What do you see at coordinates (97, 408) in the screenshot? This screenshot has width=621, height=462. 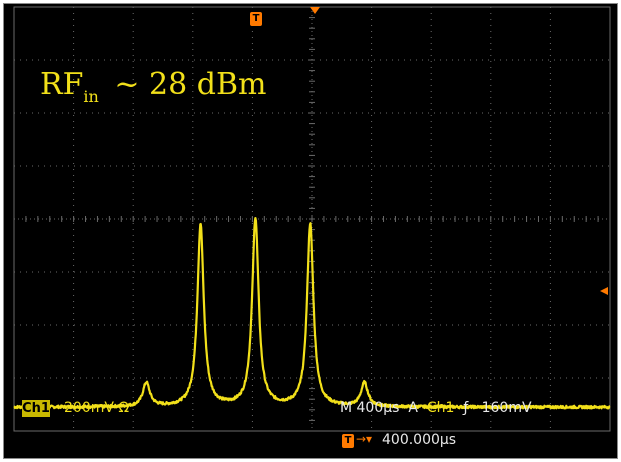 I see `channel-1-scale: 200mV Ω` at bounding box center [97, 408].